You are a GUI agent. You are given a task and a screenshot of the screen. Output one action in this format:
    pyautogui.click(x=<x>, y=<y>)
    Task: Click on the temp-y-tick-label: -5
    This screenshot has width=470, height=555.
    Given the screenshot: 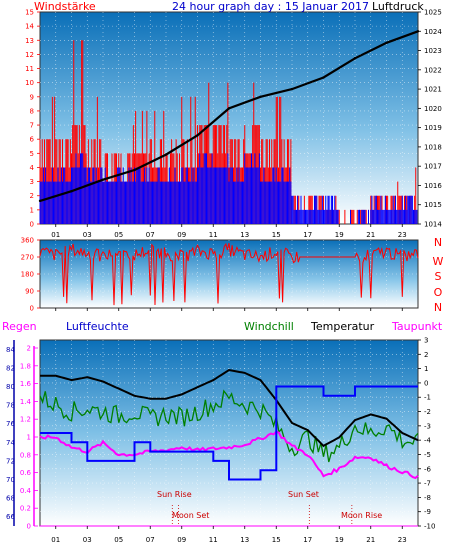 What is the action you would take?
    pyautogui.click(x=427, y=455)
    